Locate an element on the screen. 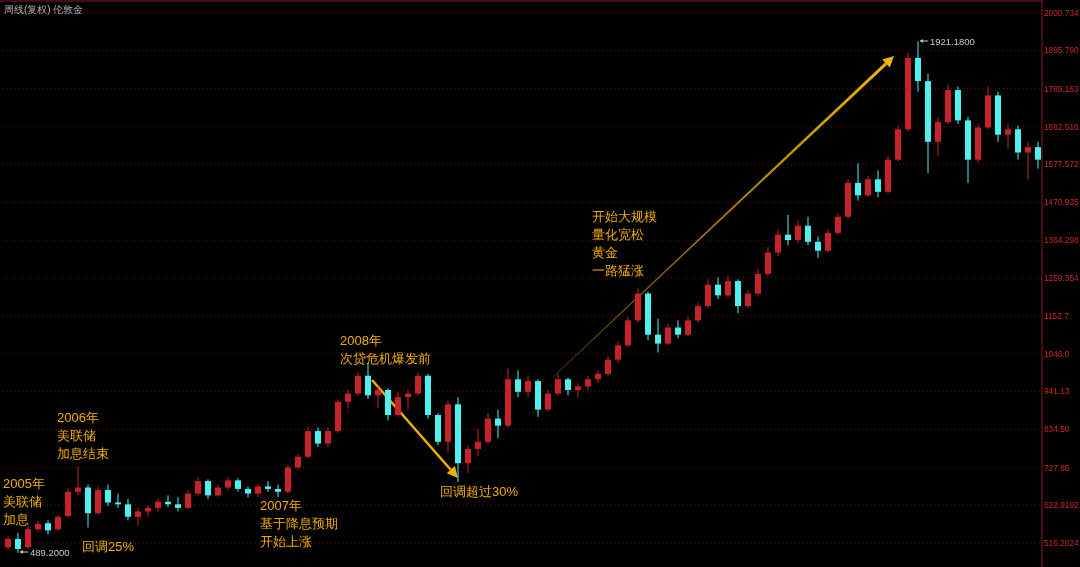 The height and width of the screenshot is (567, 1080). annotation: 2006年美联储加息结束 is located at coordinates (83, 435).